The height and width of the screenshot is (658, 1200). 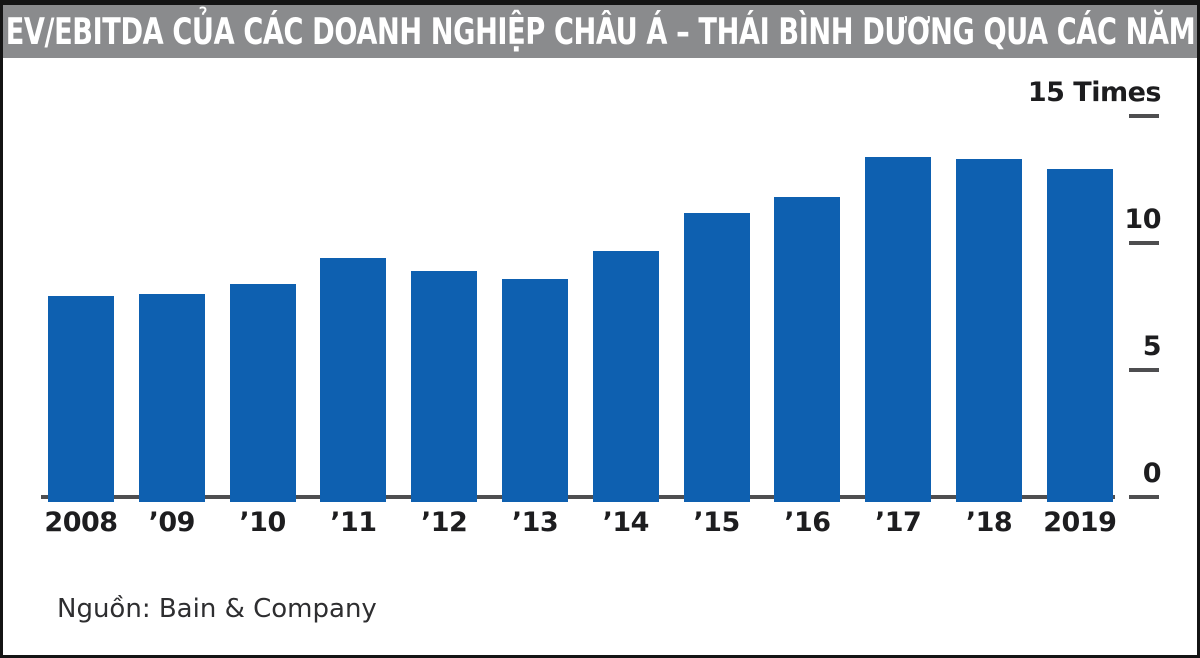 I want to click on y-axis-label: 15 Times, so click(x=1094, y=92).